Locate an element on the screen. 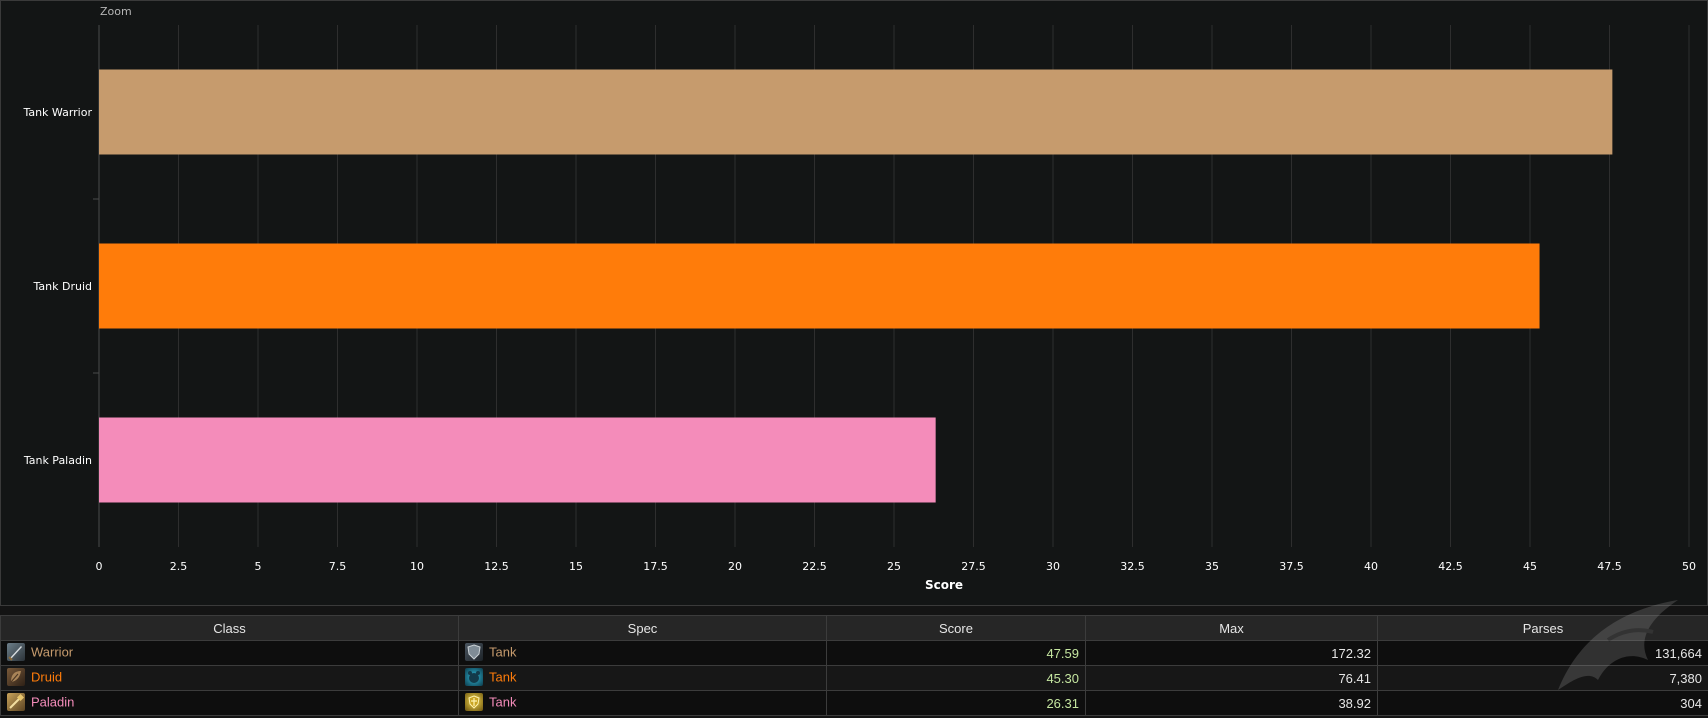  header-max: Max is located at coordinates (1231, 628).